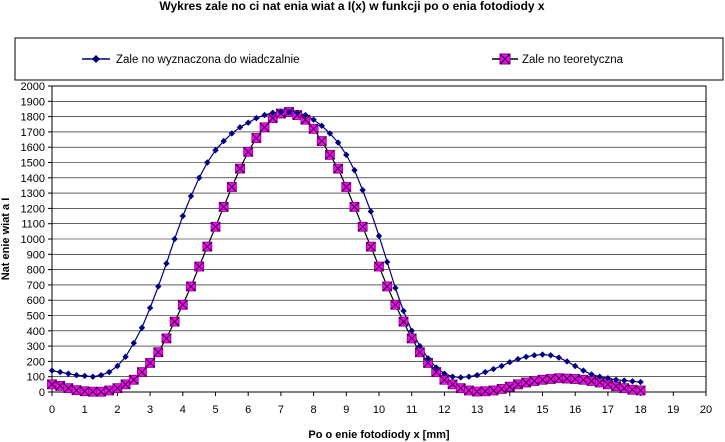  I want to click on x-tick-label: 18, so click(640, 410).